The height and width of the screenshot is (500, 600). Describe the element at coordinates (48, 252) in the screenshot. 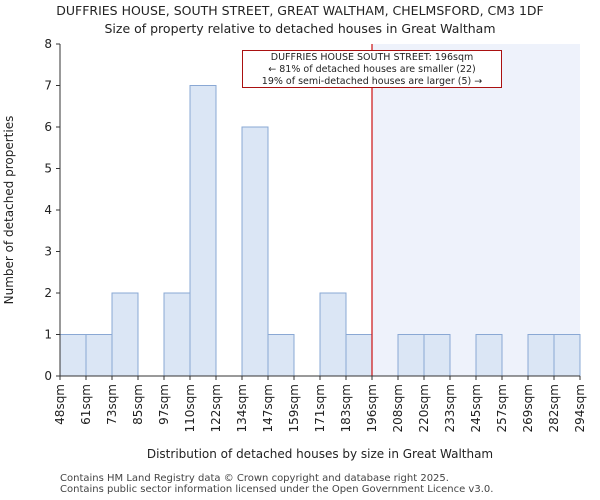

I see `y-tick-label: 3` at that location.